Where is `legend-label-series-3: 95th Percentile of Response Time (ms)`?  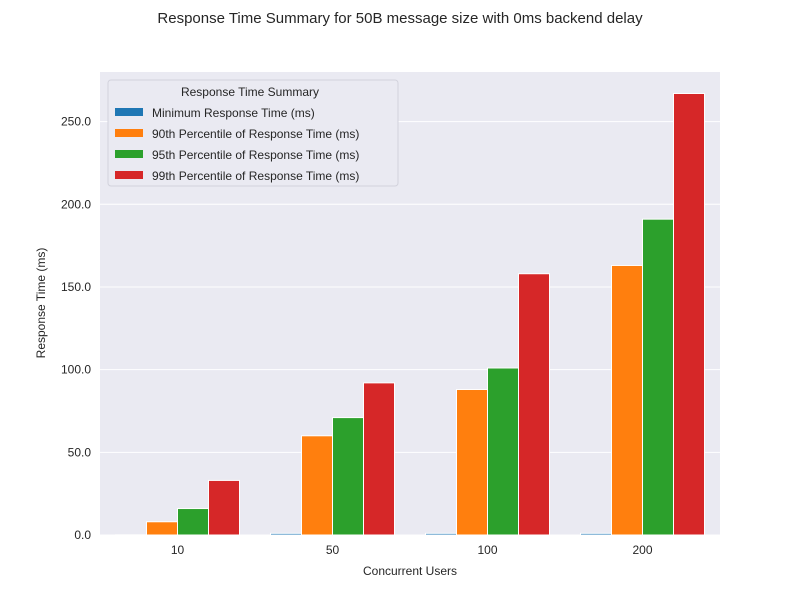
legend-label-series-3: 95th Percentile of Response Time (ms) is located at coordinates (255, 155).